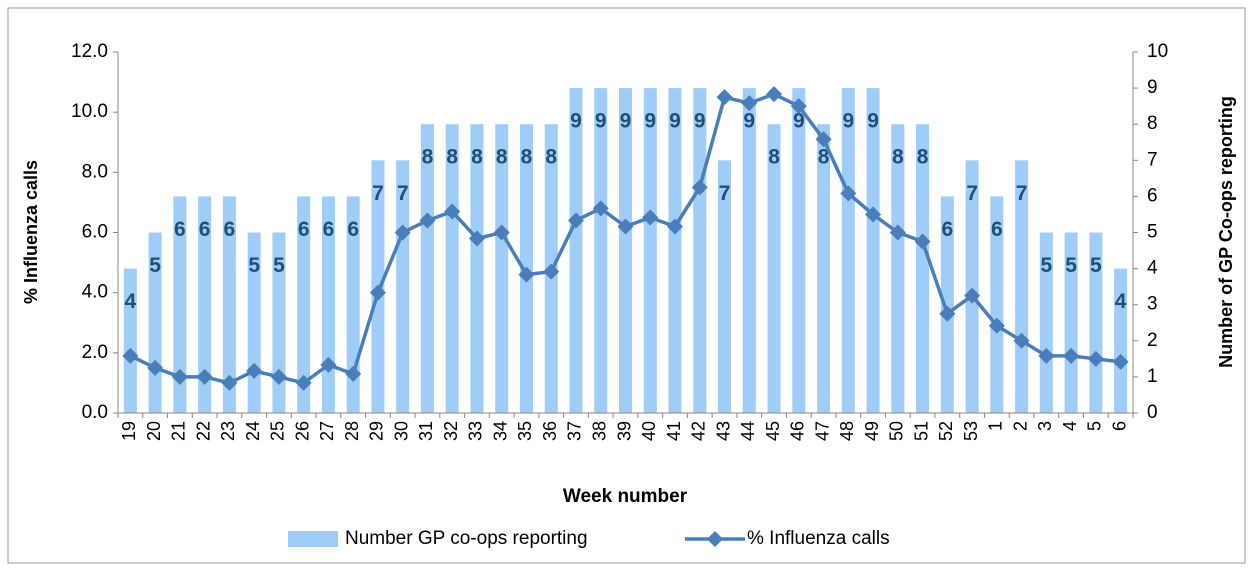 The height and width of the screenshot is (571, 1254). I want to click on x-tick-label: 1, so click(996, 426).